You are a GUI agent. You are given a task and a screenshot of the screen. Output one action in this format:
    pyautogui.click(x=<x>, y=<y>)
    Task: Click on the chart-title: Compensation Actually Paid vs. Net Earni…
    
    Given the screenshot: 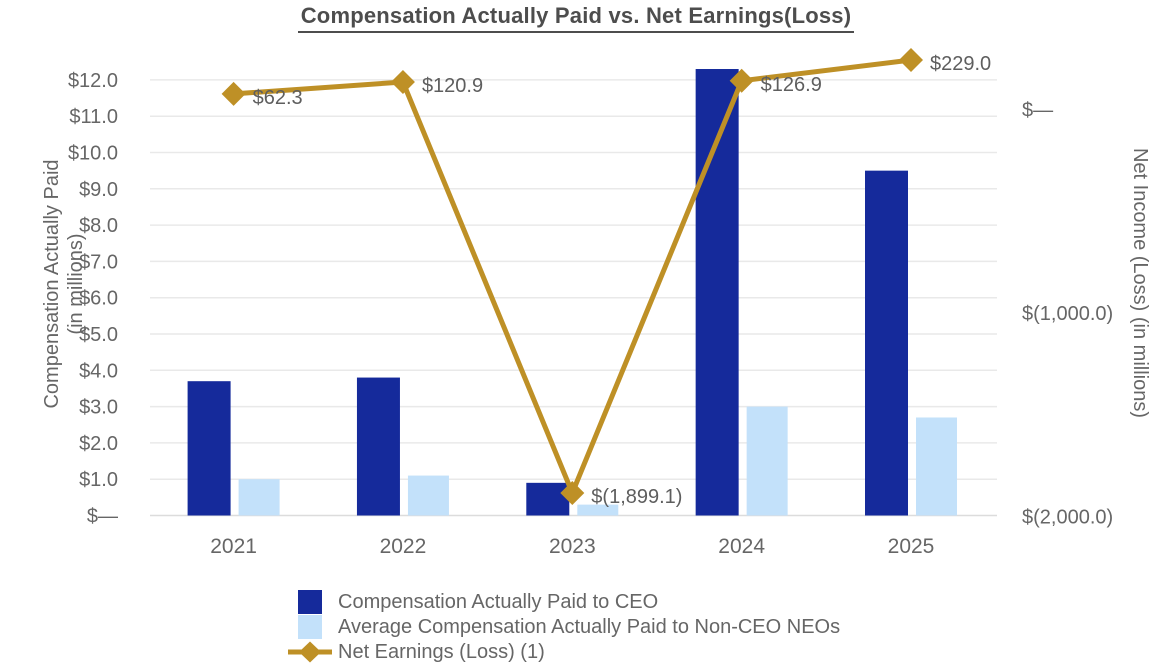 What is the action you would take?
    pyautogui.click(x=576, y=18)
    